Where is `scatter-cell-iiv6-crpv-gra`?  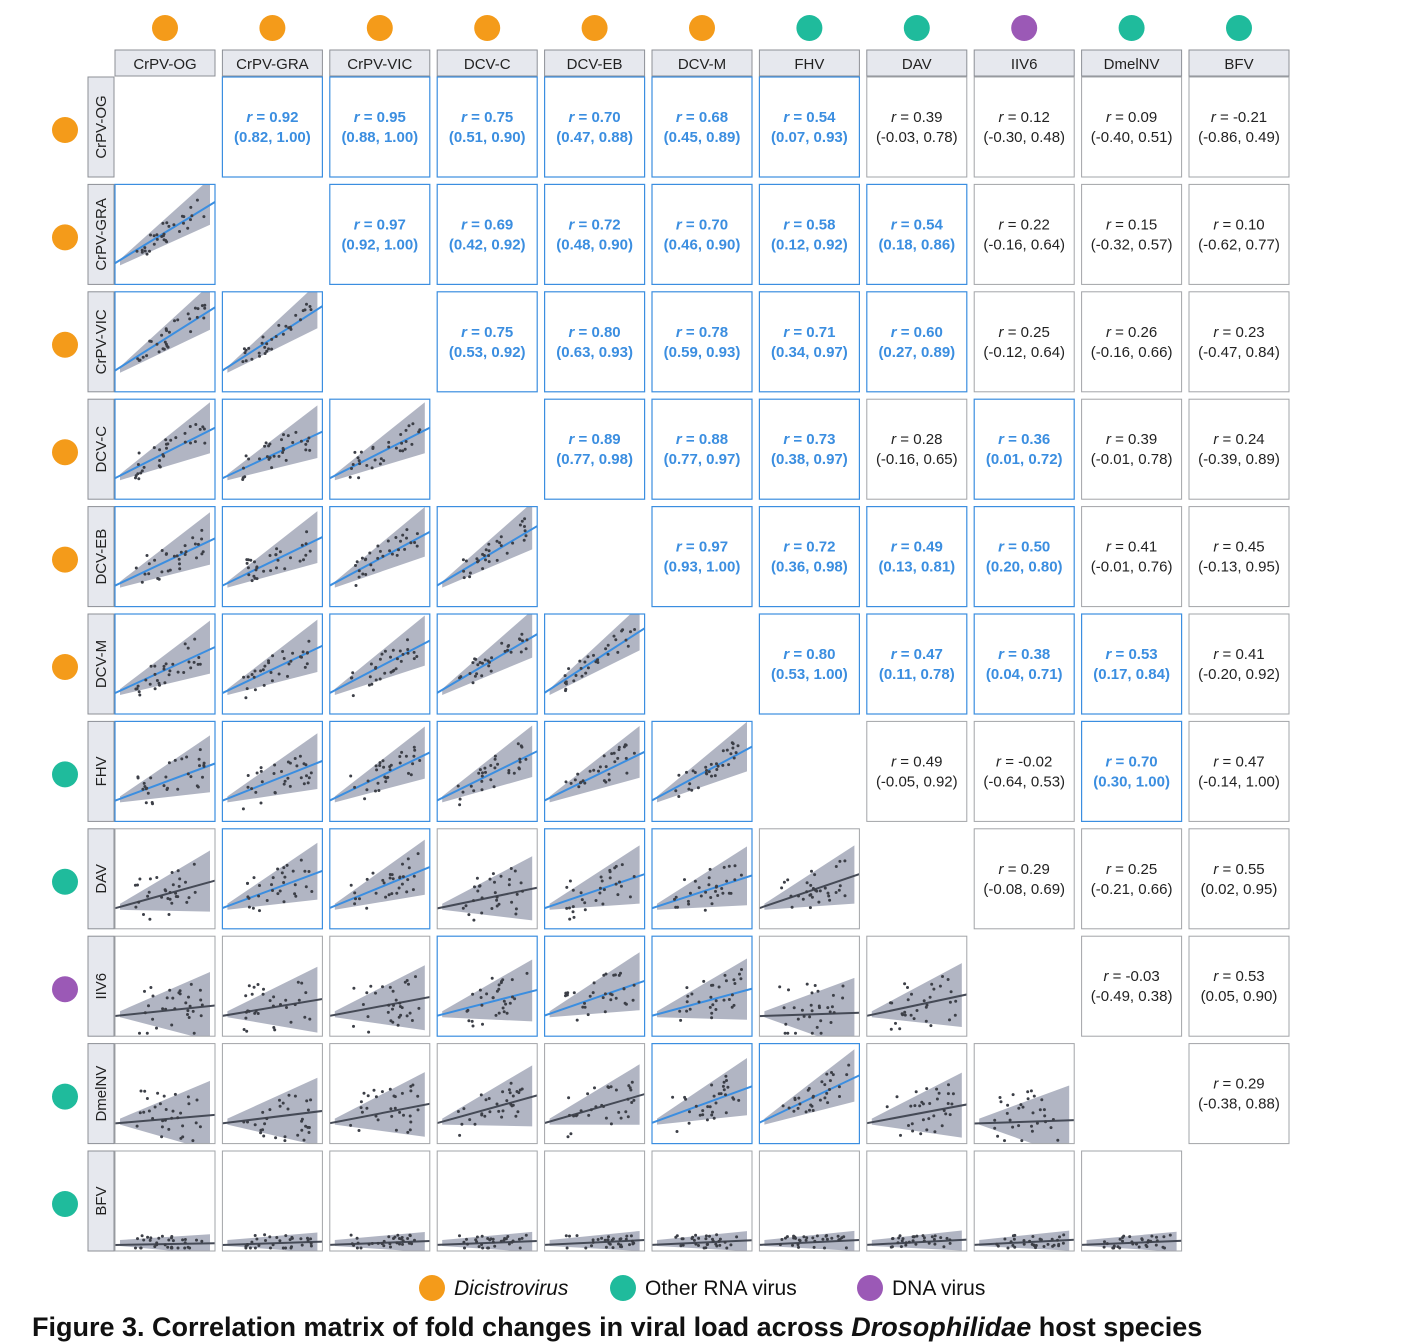 scatter-cell-iiv6-crpv-gra is located at coordinates (272, 986).